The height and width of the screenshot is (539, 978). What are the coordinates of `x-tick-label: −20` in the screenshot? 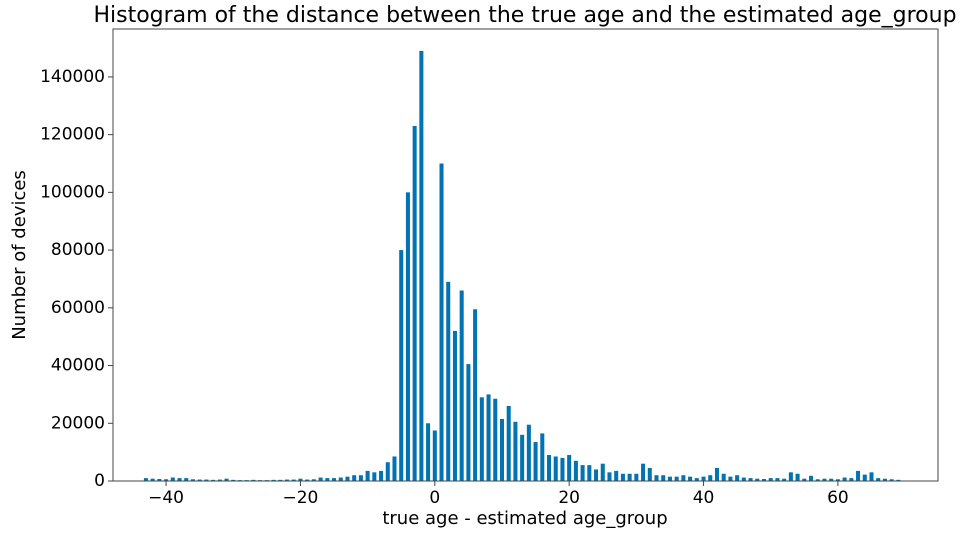 It's located at (300, 498).